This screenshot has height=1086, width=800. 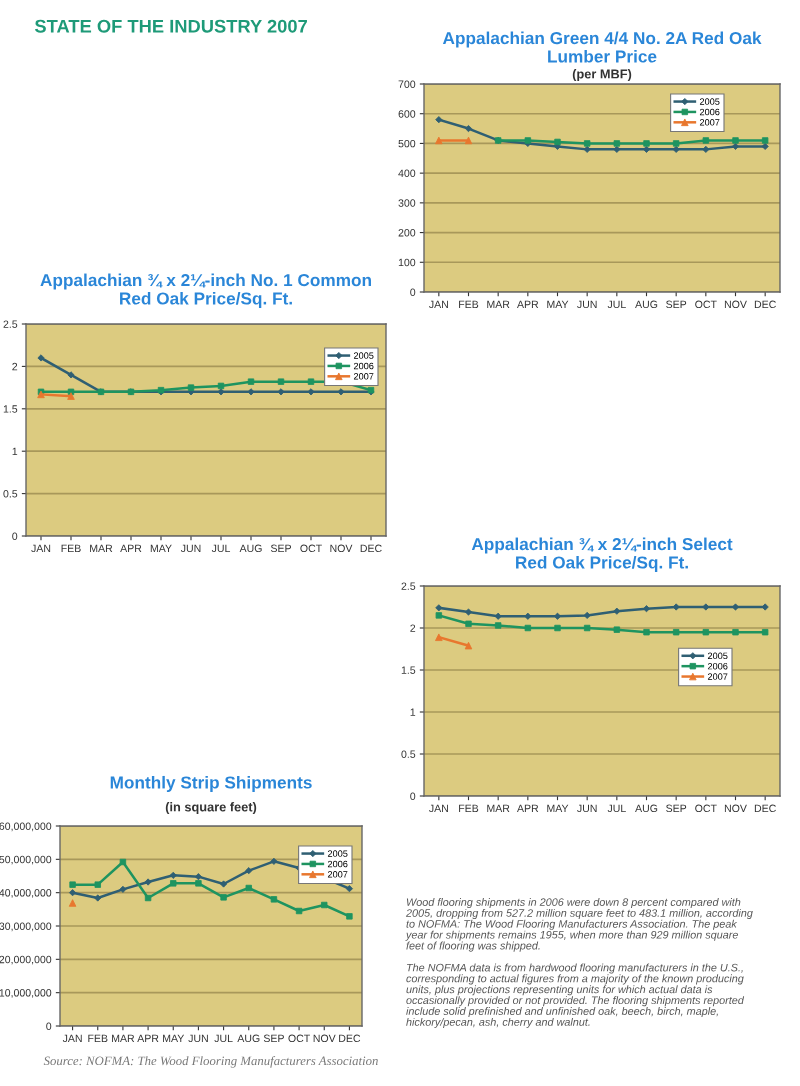 What do you see at coordinates (602, 554) in the screenshot?
I see `chart-title: Appalachian ¾ x 2¼-inch Select Red Oak Price/Sq. Ft.` at bounding box center [602, 554].